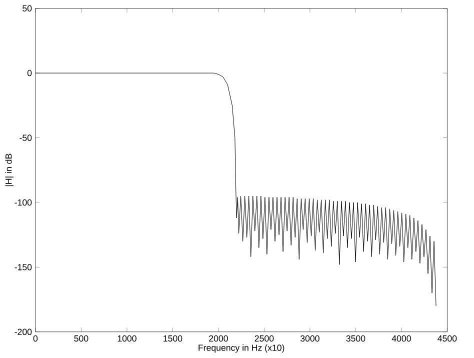 Image resolution: width=474 pixels, height=358 pixels. I want to click on x-tick-label: 3500, so click(356, 338).